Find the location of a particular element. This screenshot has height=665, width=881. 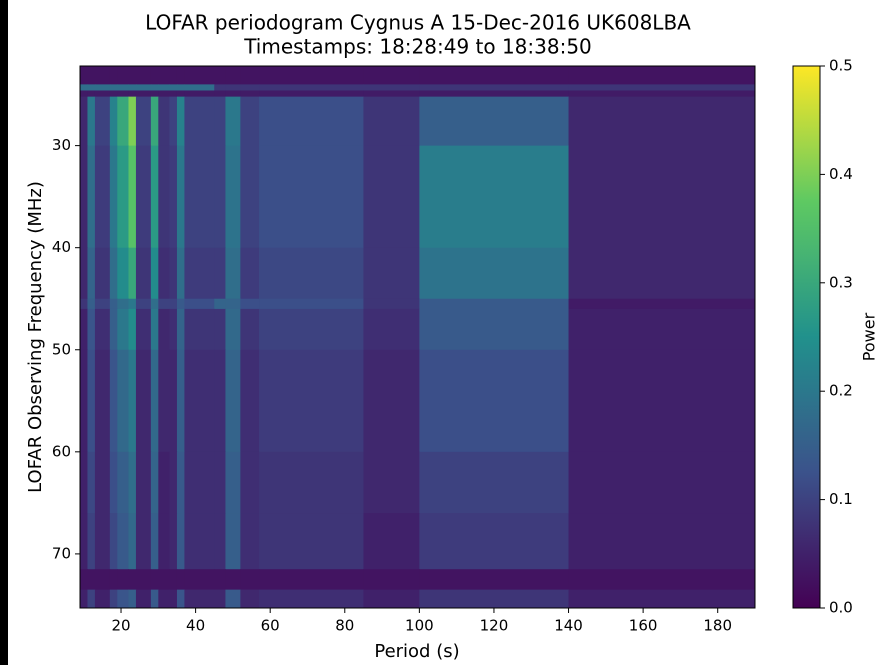

x-tick-label: 40 is located at coordinates (195, 626).